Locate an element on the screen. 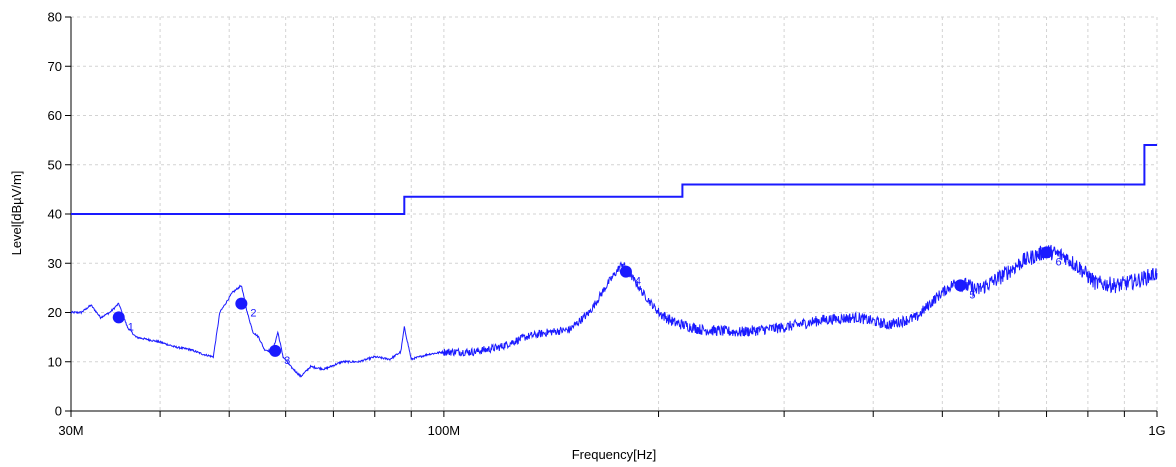 This screenshot has width=1176, height=467. y-tick-label: 0 is located at coordinates (58, 411).